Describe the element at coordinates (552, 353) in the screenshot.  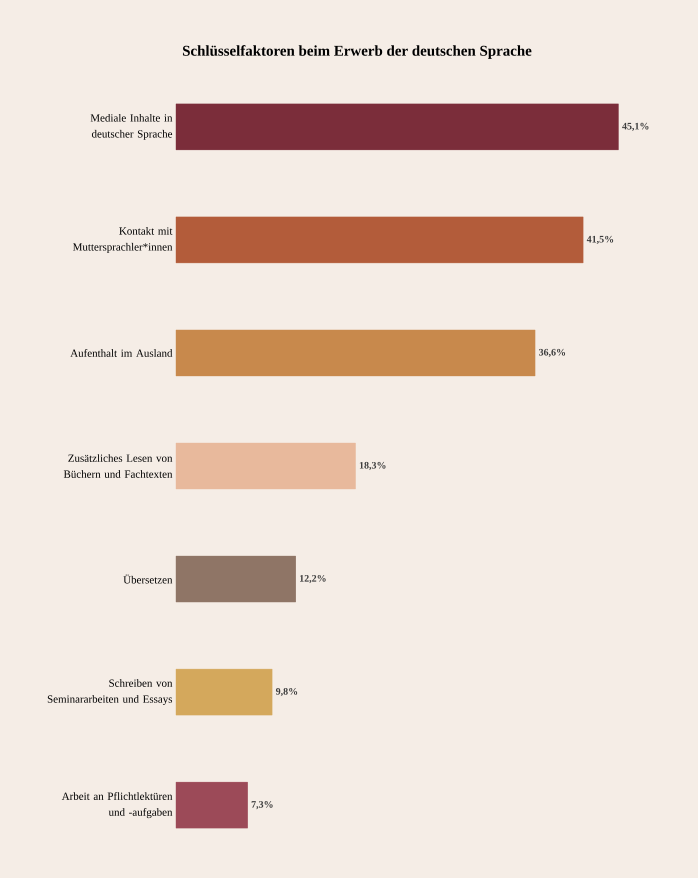
I see `data-label: 36,6%` at that location.